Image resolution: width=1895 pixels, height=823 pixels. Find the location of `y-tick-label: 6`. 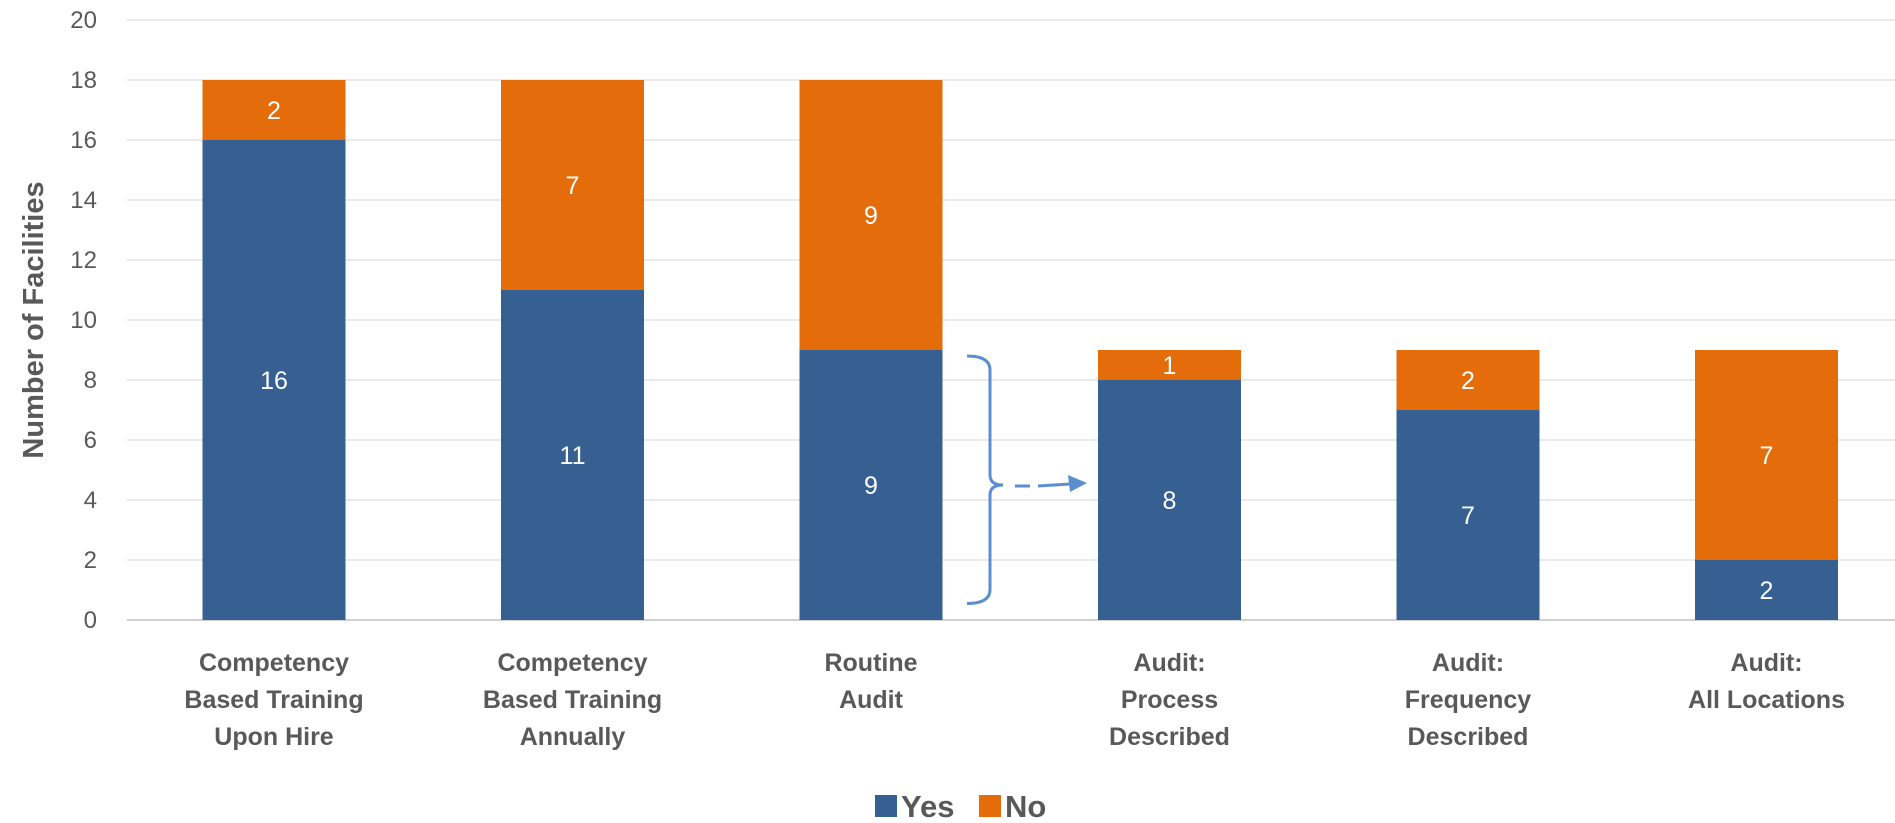

y-tick-label: 6 is located at coordinates (90, 440).